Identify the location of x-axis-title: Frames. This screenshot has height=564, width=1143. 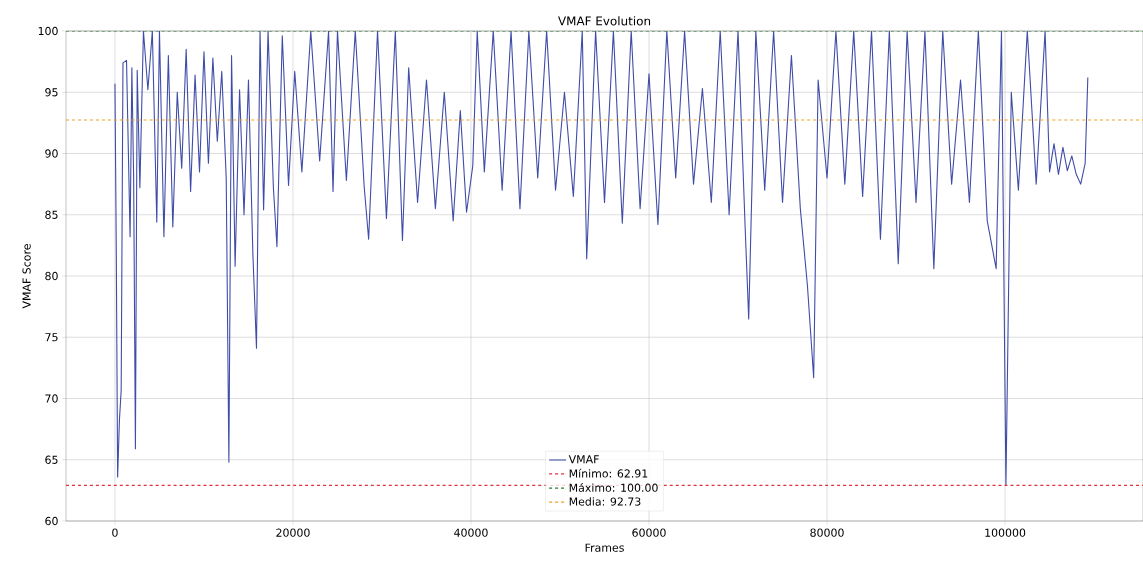
(604, 547).